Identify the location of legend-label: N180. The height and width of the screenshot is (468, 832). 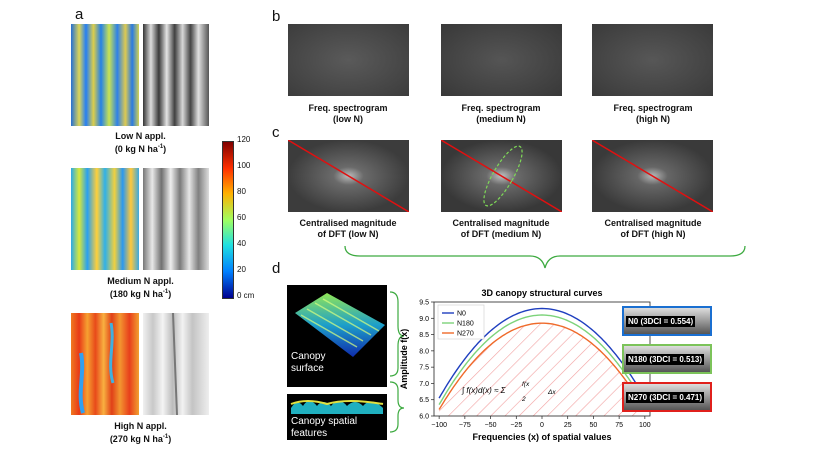
(465, 324).